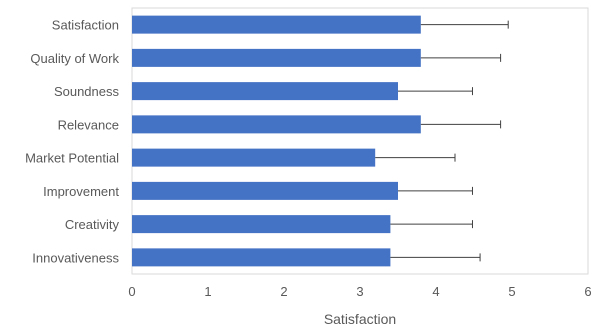  I want to click on error-bar-market-potential, so click(415, 157).